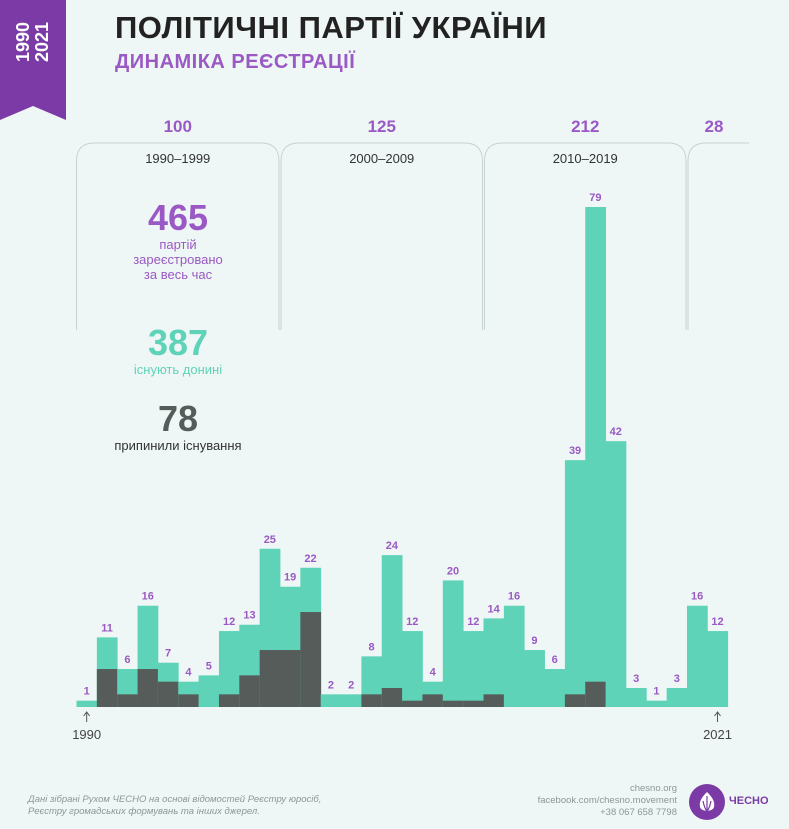  Describe the element at coordinates (107, 628) in the screenshot. I see `bar-label-1991: 11` at that location.